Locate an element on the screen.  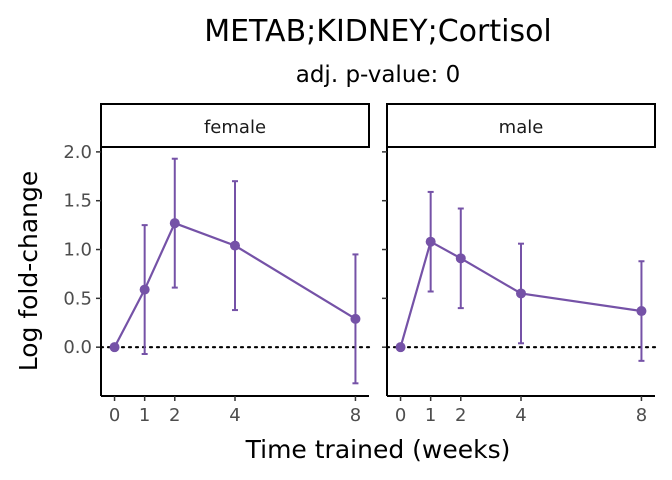
y-tick-label: 0.5 is located at coordinates (77, 298).